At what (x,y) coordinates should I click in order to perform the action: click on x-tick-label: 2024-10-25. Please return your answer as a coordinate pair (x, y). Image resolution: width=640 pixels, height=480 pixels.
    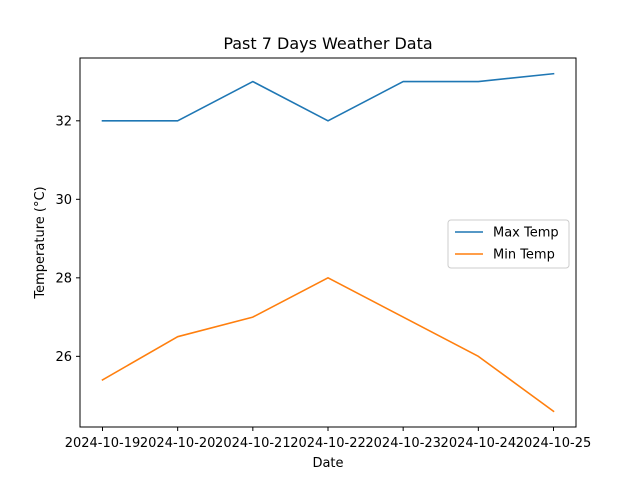
    Looking at the image, I should click on (554, 443).